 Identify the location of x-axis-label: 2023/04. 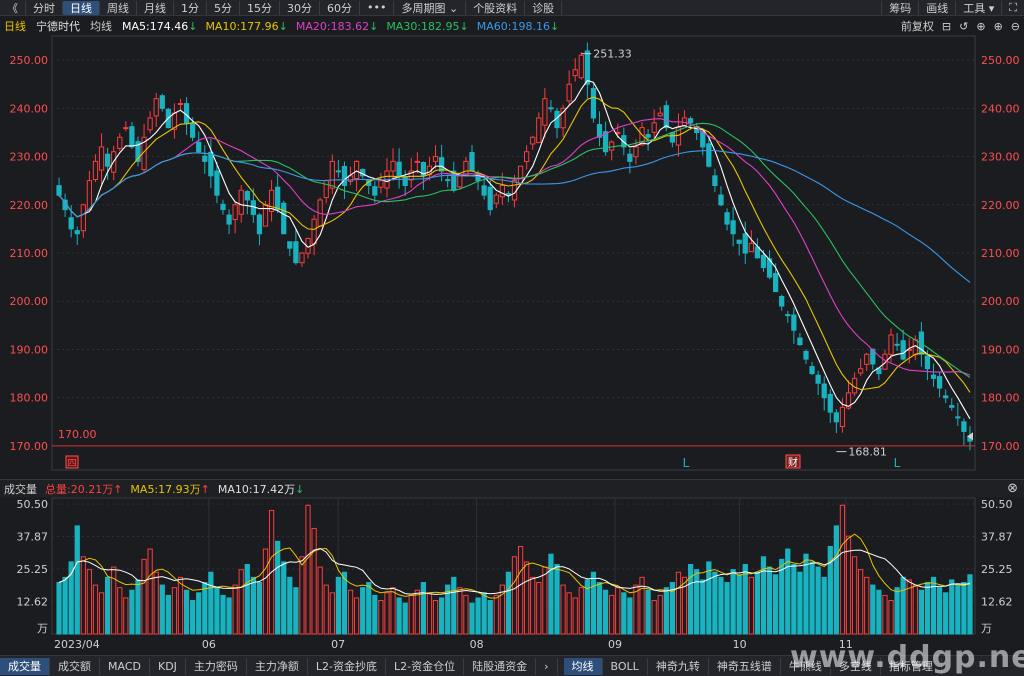
(77, 644).